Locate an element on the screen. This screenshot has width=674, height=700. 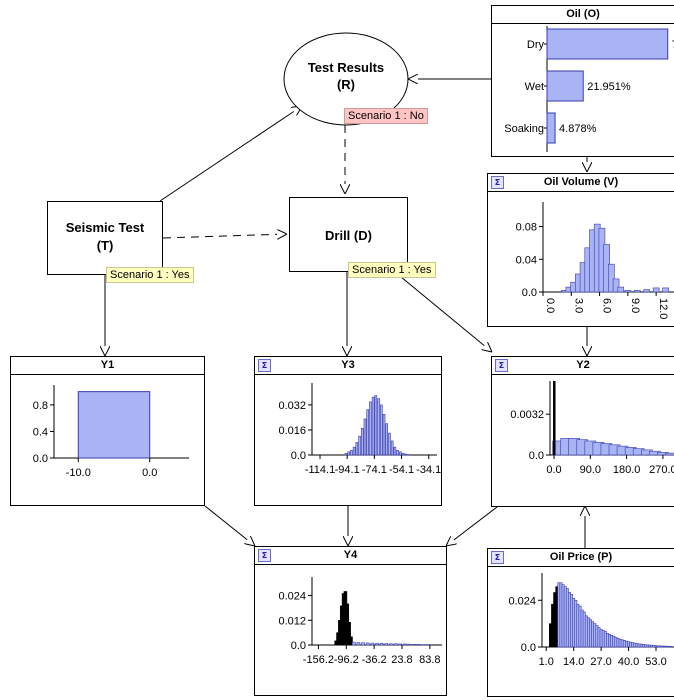
y2-ytick-label: 0.0032 is located at coordinates (527, 415).